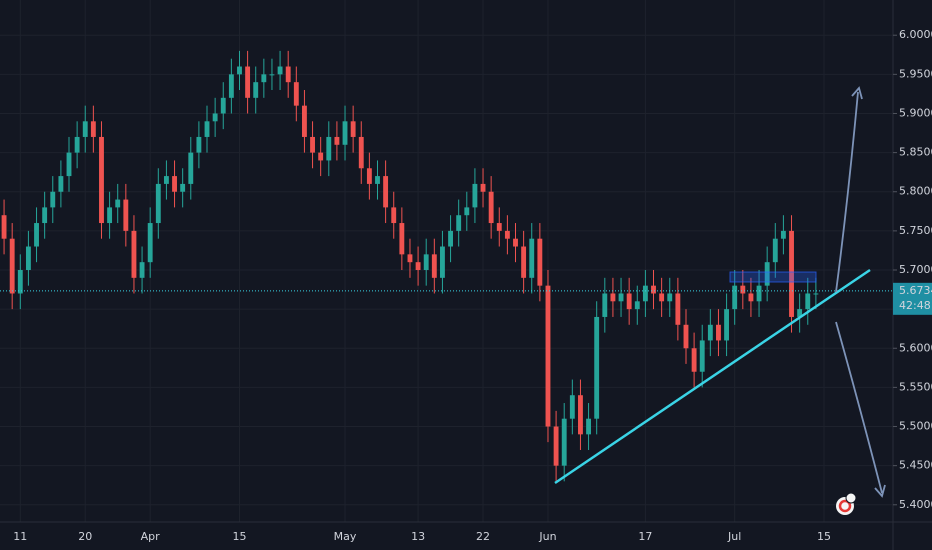 Image resolution: width=932 pixels, height=550 pixels. What do you see at coordinates (857, 93) in the screenshot?
I see `arrow-up-head` at bounding box center [857, 93].